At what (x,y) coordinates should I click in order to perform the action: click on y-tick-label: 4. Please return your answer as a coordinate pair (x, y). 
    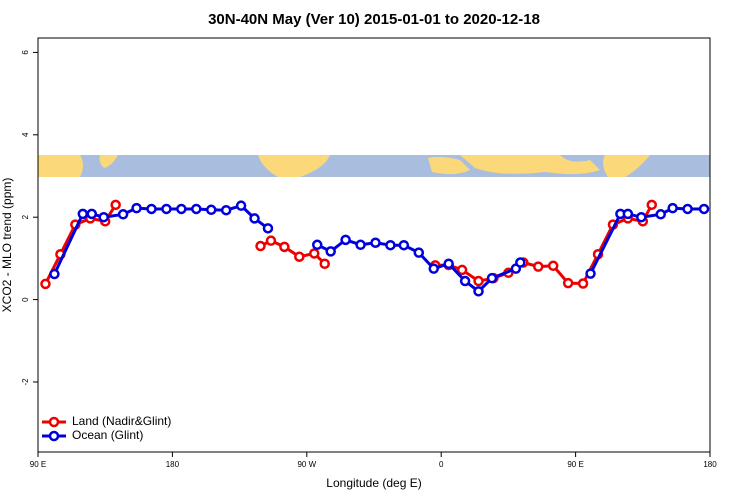
    Looking at the image, I should click on (25, 134).